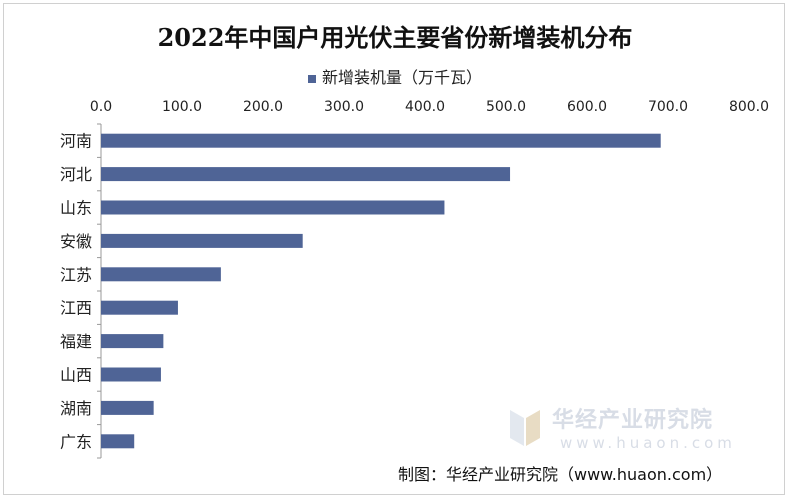  I want to click on x-tick-label: 300.0, so click(344, 107).